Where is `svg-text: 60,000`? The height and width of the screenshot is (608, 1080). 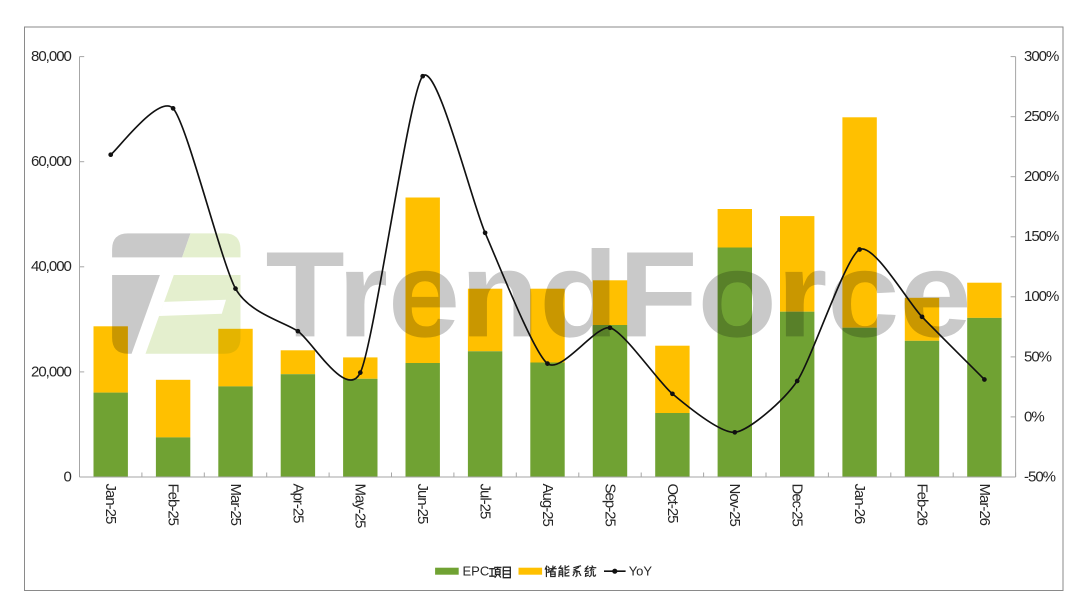
svg-text: 60,000 is located at coordinates (51, 161).